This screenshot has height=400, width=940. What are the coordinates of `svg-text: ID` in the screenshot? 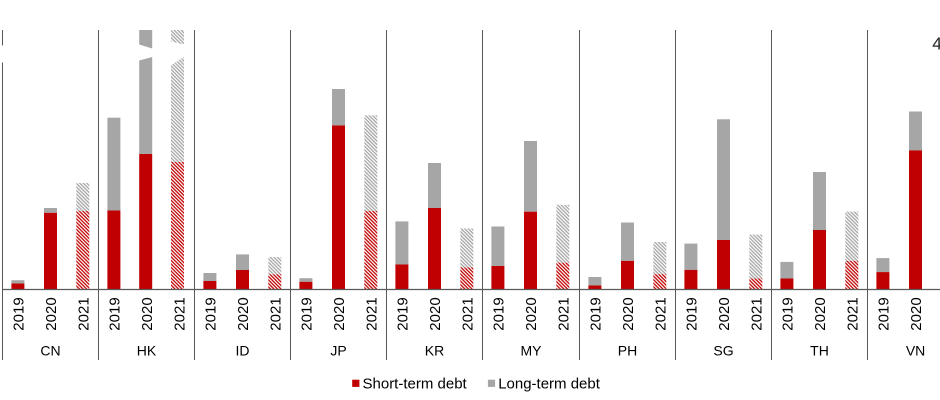 It's located at (243, 351).